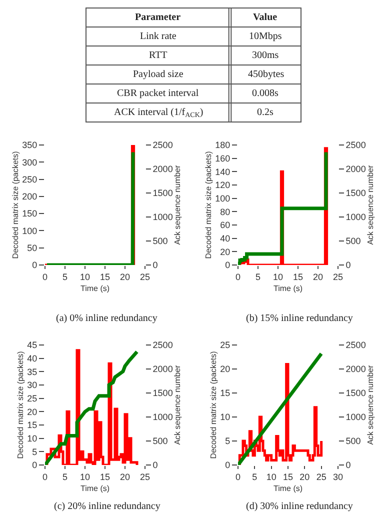 This screenshot has width=387, height=520. I want to click on text: Value, so click(265, 17).